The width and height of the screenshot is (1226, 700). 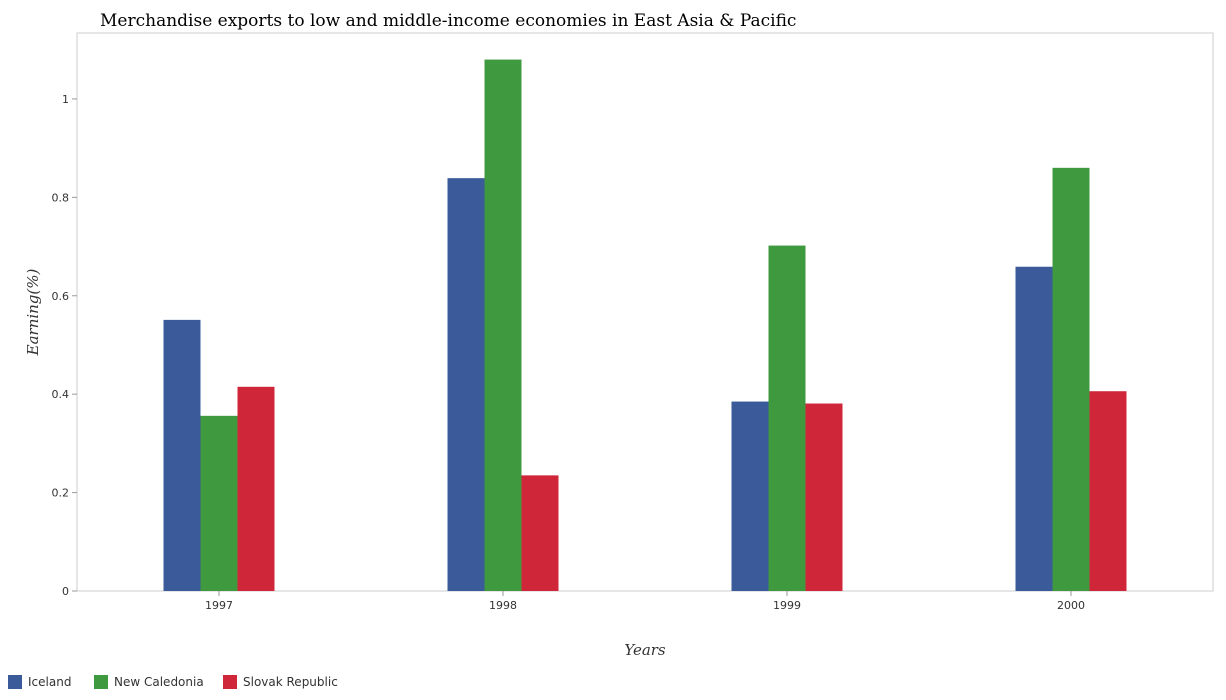 What do you see at coordinates (540, 533) in the screenshot?
I see `bar-slovak-republic-1998` at bounding box center [540, 533].